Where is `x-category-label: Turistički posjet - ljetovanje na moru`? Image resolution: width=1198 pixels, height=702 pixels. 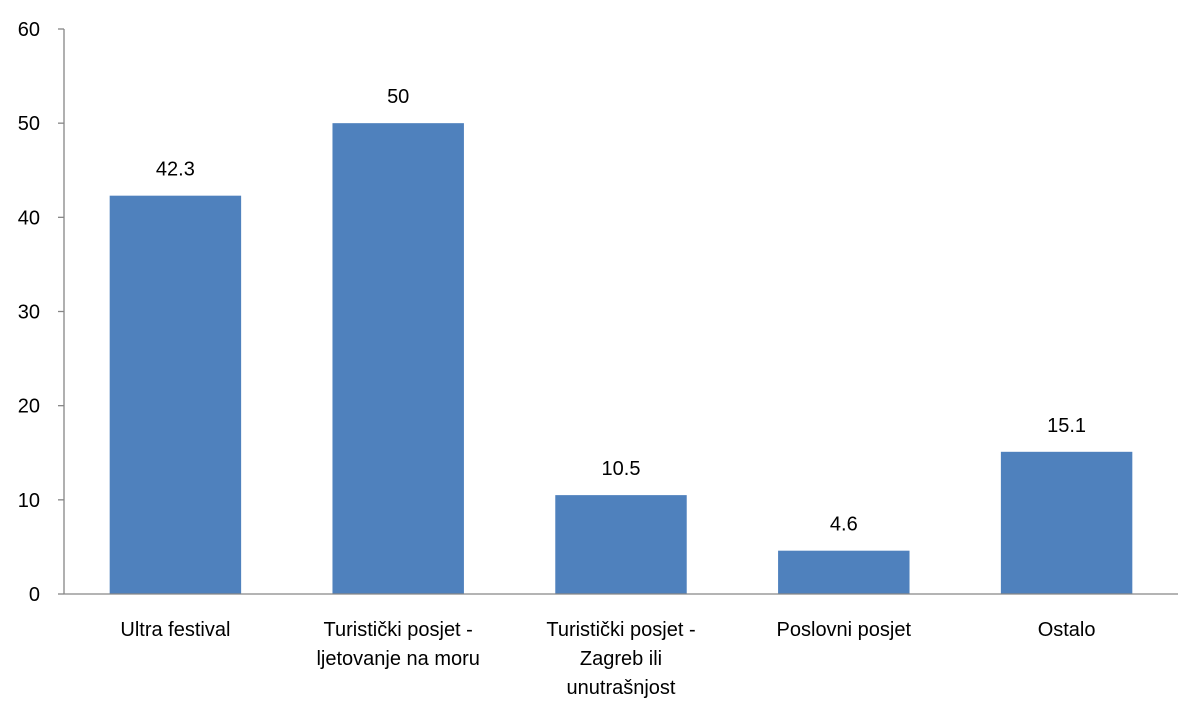
x-category-label: Turistički posjet - ljetovanje na moru is located at coordinates (397, 644).